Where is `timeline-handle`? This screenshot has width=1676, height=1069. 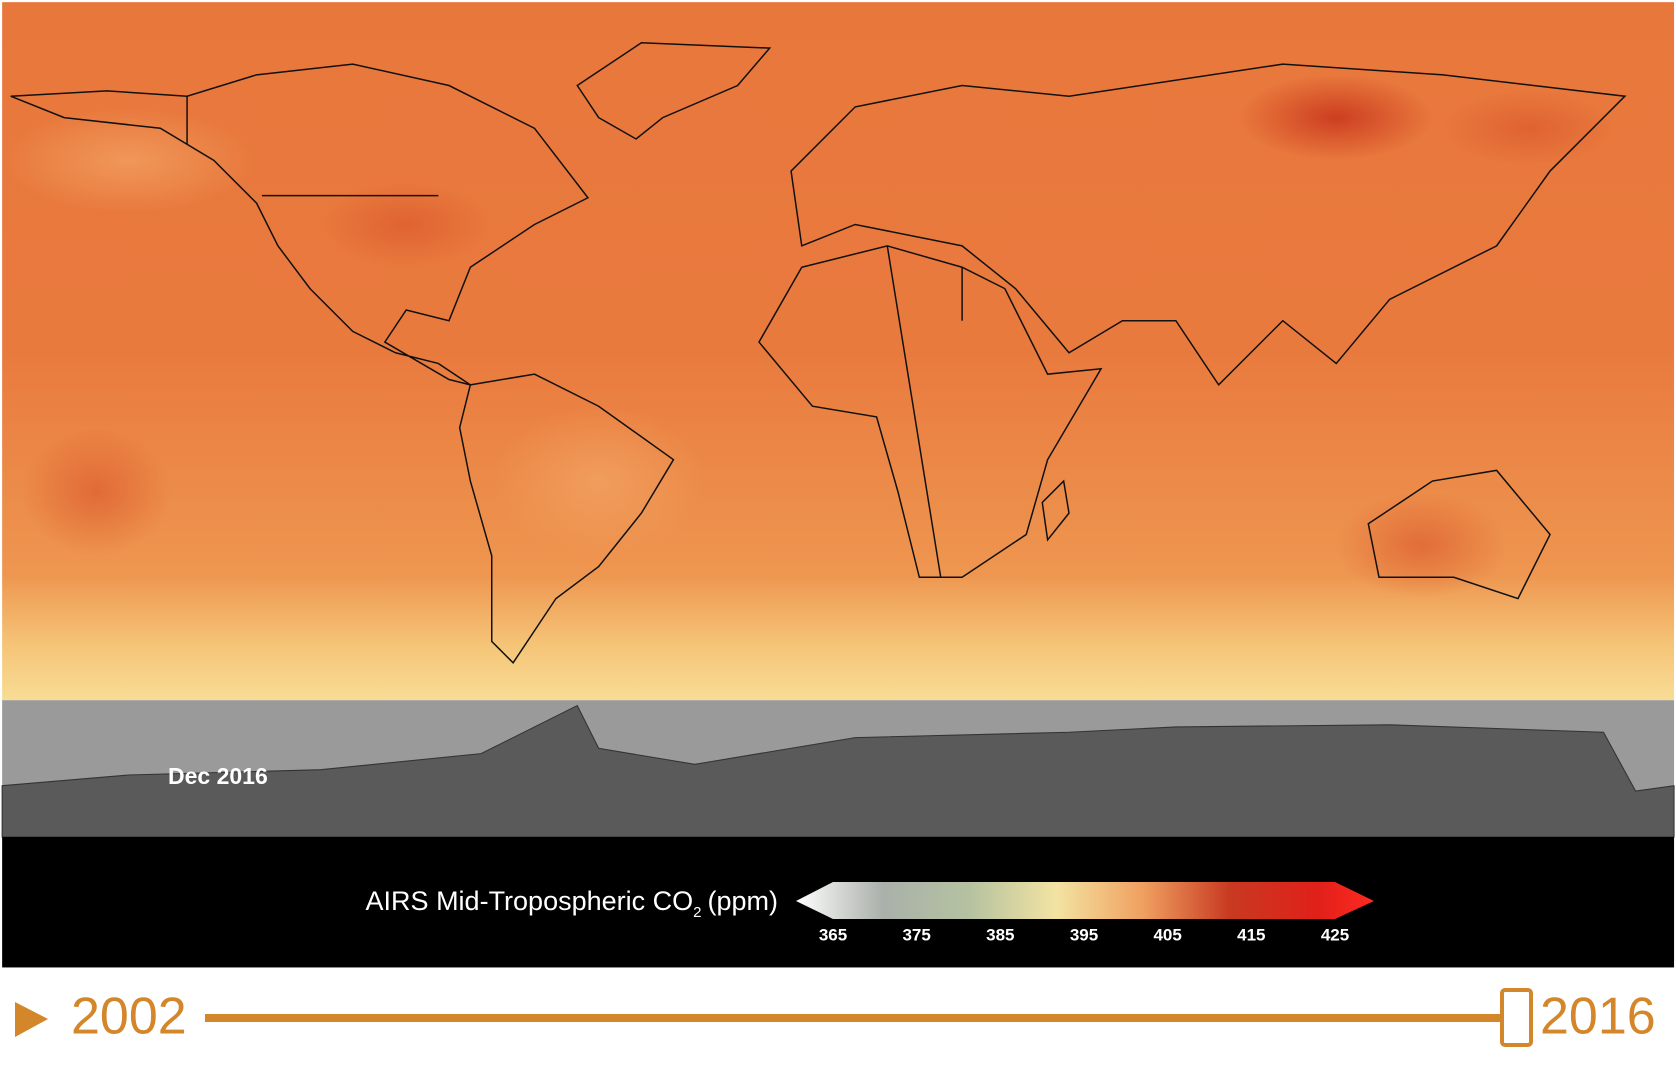 timeline-handle is located at coordinates (1516, 1017).